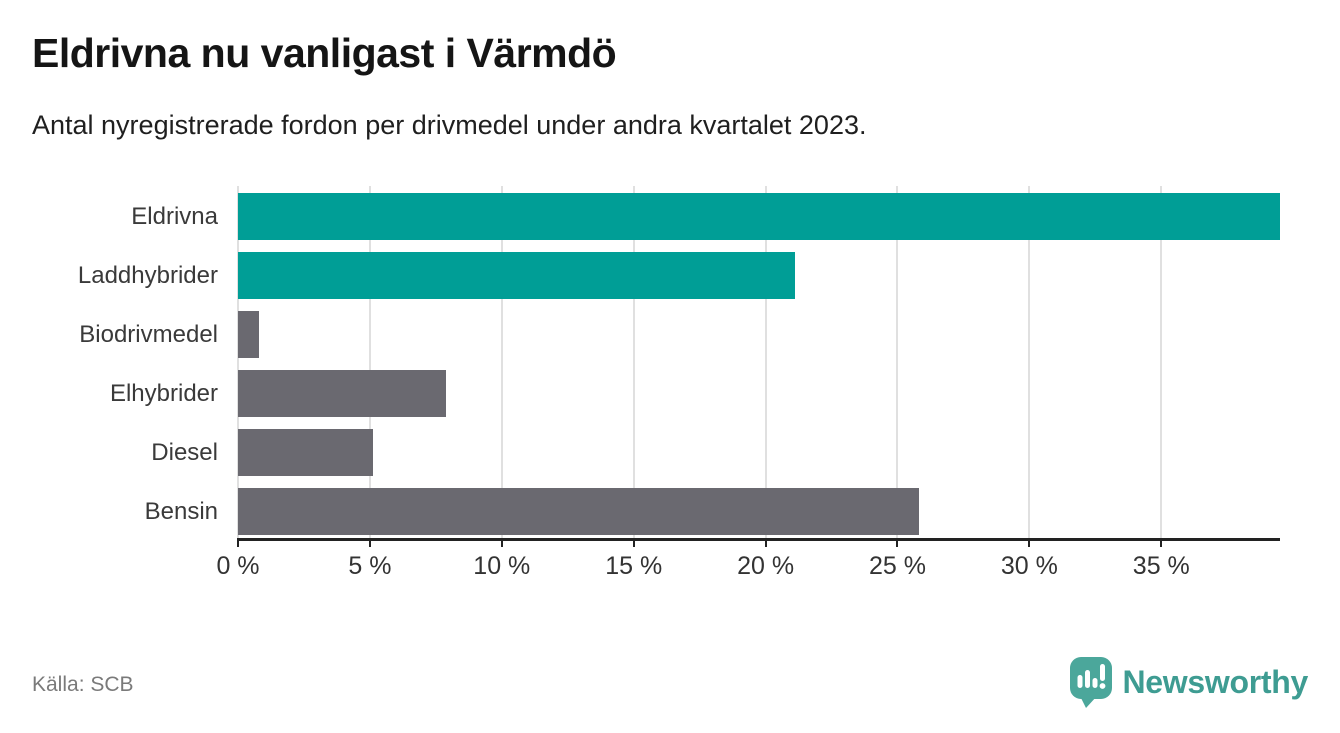  I want to click on axis-tick-label: 30 %, so click(1029, 566).